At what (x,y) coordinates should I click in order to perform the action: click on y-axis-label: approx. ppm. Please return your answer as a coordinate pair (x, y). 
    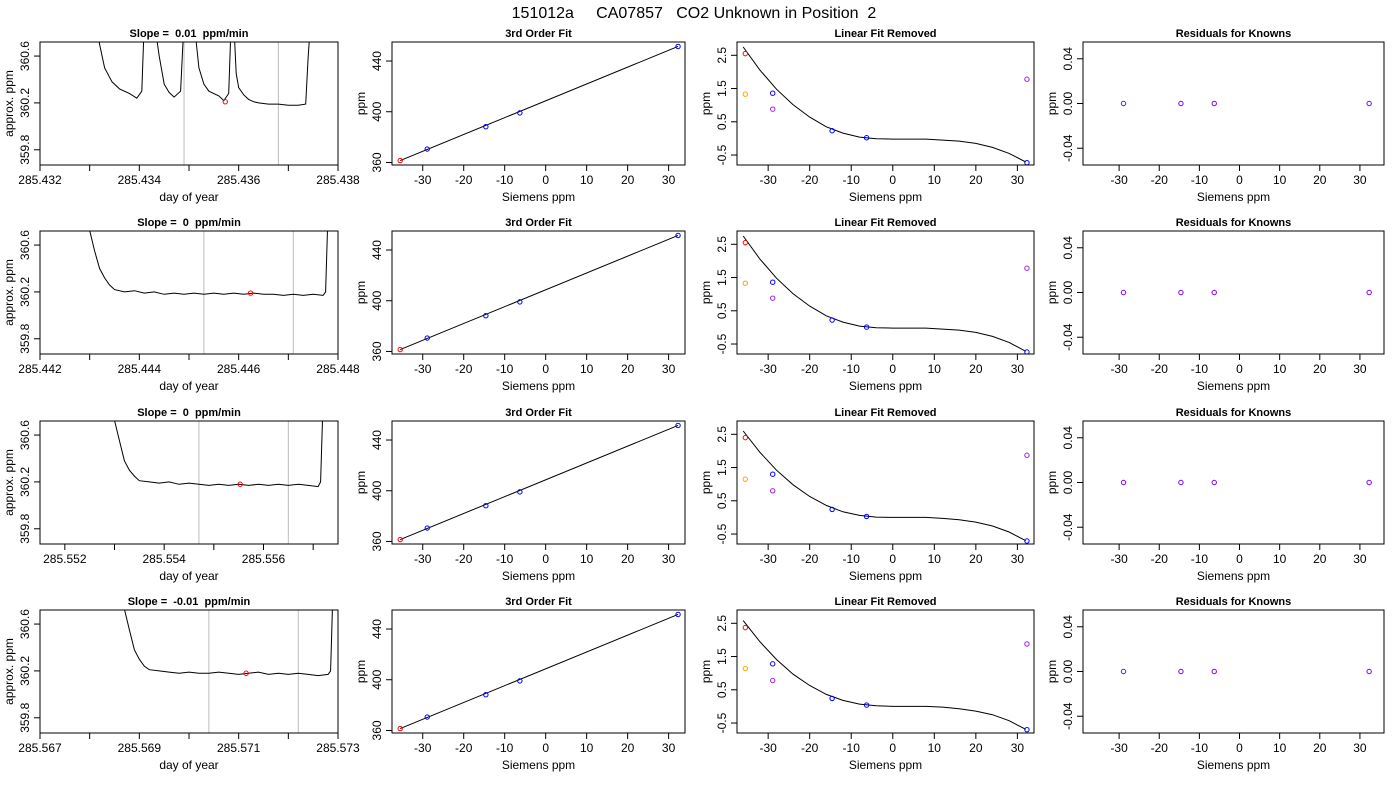
    Looking at the image, I should click on (9, 103).